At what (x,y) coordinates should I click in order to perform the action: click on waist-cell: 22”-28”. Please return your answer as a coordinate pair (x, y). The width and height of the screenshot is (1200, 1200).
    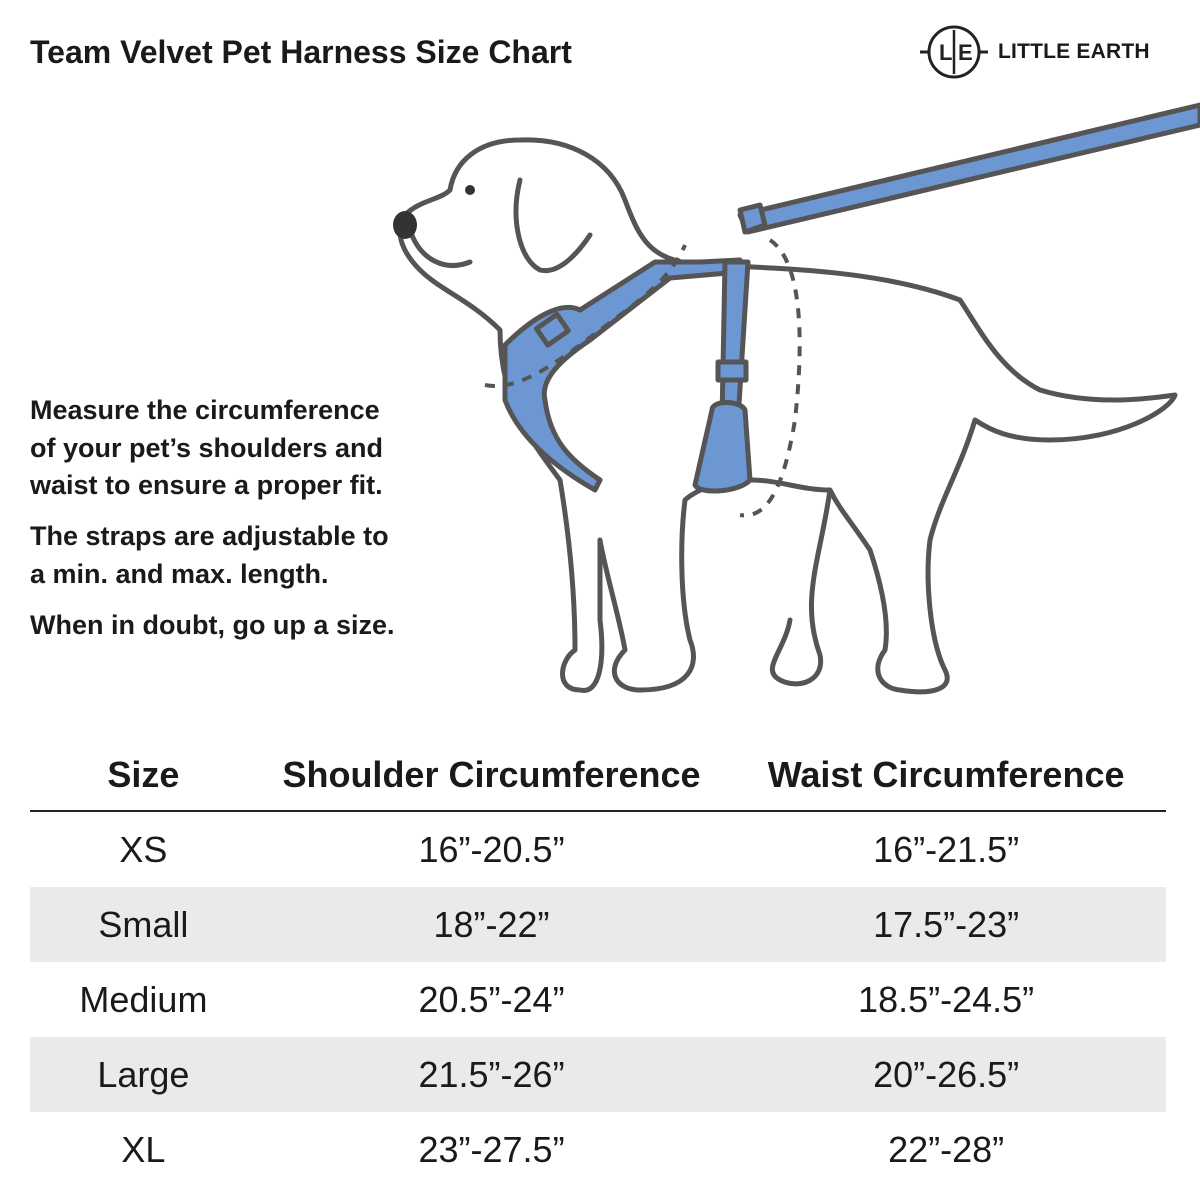
    Looking at the image, I should click on (946, 1149).